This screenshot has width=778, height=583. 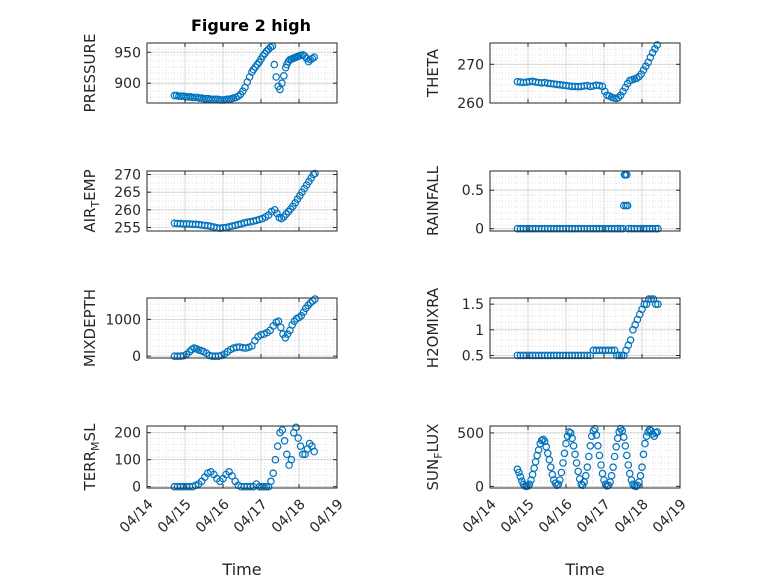 What do you see at coordinates (127, 228) in the screenshot?
I see `y-tick-label: 255` at bounding box center [127, 228].